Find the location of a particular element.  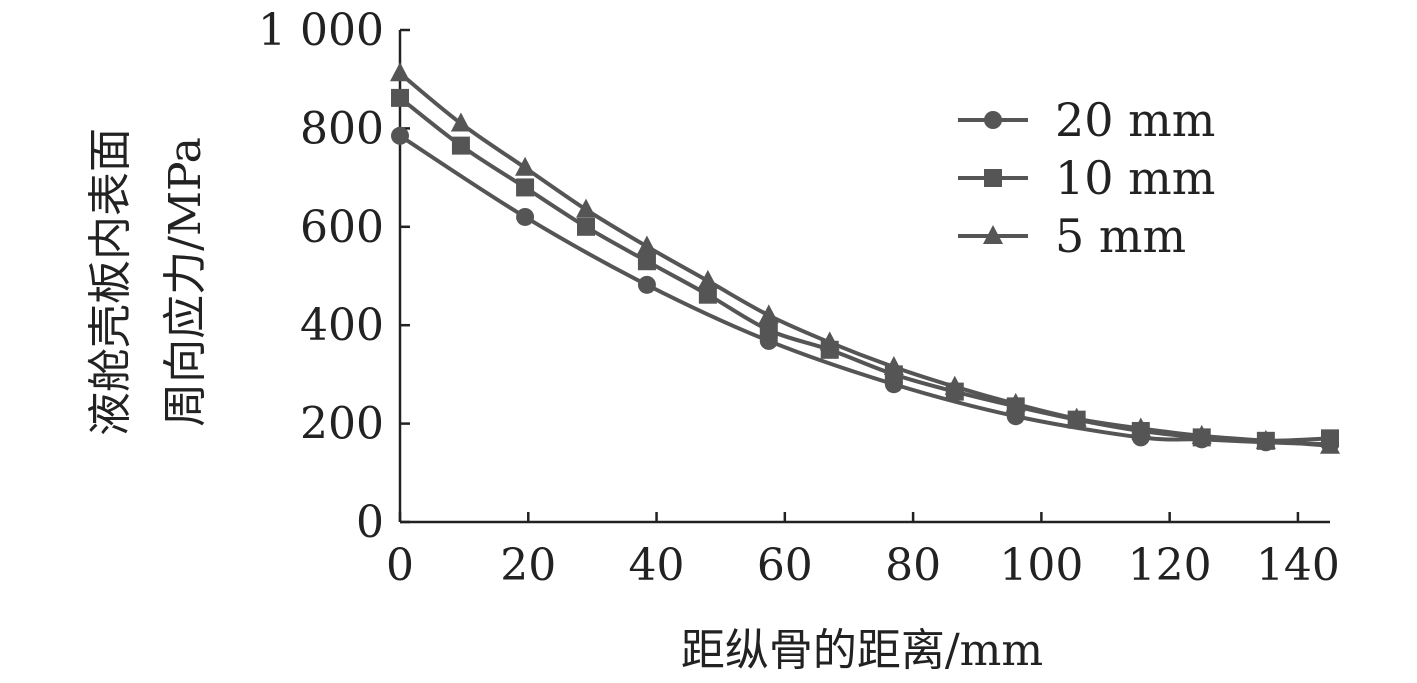

x-tick-label: 140 is located at coordinates (1298, 565).